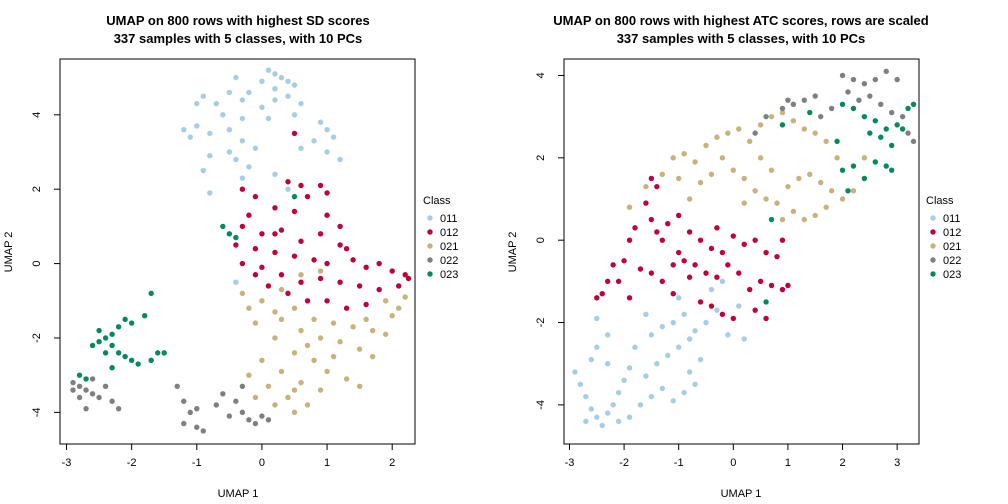 The width and height of the screenshot is (1008, 504). What do you see at coordinates (237, 20) in the screenshot?
I see `chart-title: UMAP on 800 rows with highest SD scores` at bounding box center [237, 20].